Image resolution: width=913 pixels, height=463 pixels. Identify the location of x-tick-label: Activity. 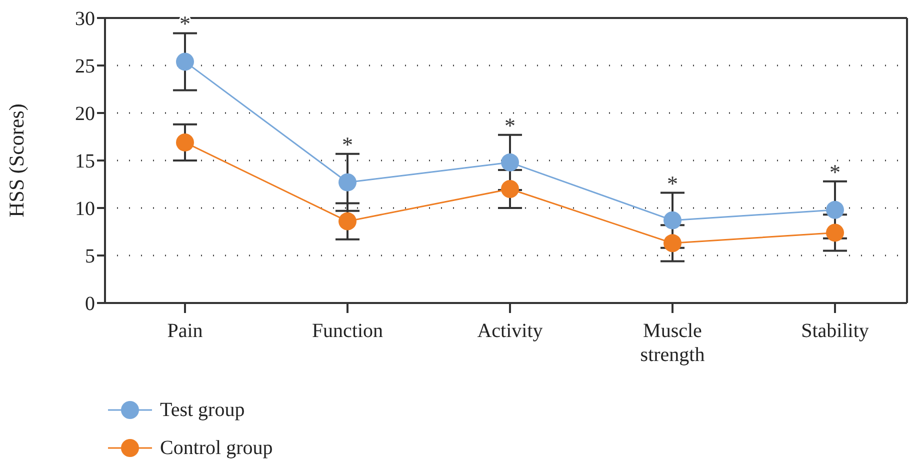
(510, 331).